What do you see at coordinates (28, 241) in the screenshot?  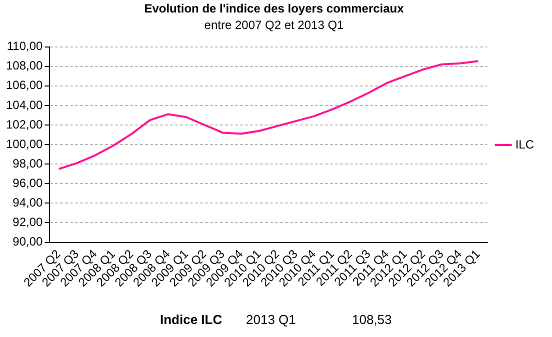 I see `y-tick-label: 90,00` at bounding box center [28, 241].